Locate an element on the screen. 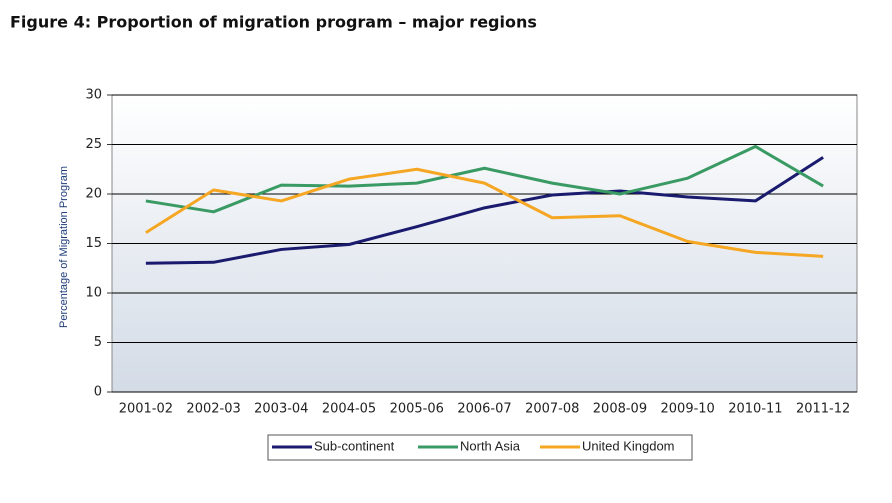 Image resolution: width=892 pixels, height=503 pixels. y-tick-label: 5 is located at coordinates (98, 342).